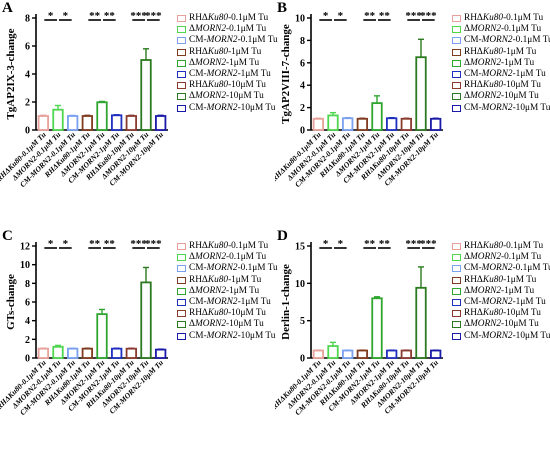  What do you see at coordinates (507, 40) in the screenshot?
I see `legend-label: CM-MORN2-0.1μM Tu` at bounding box center [507, 40].